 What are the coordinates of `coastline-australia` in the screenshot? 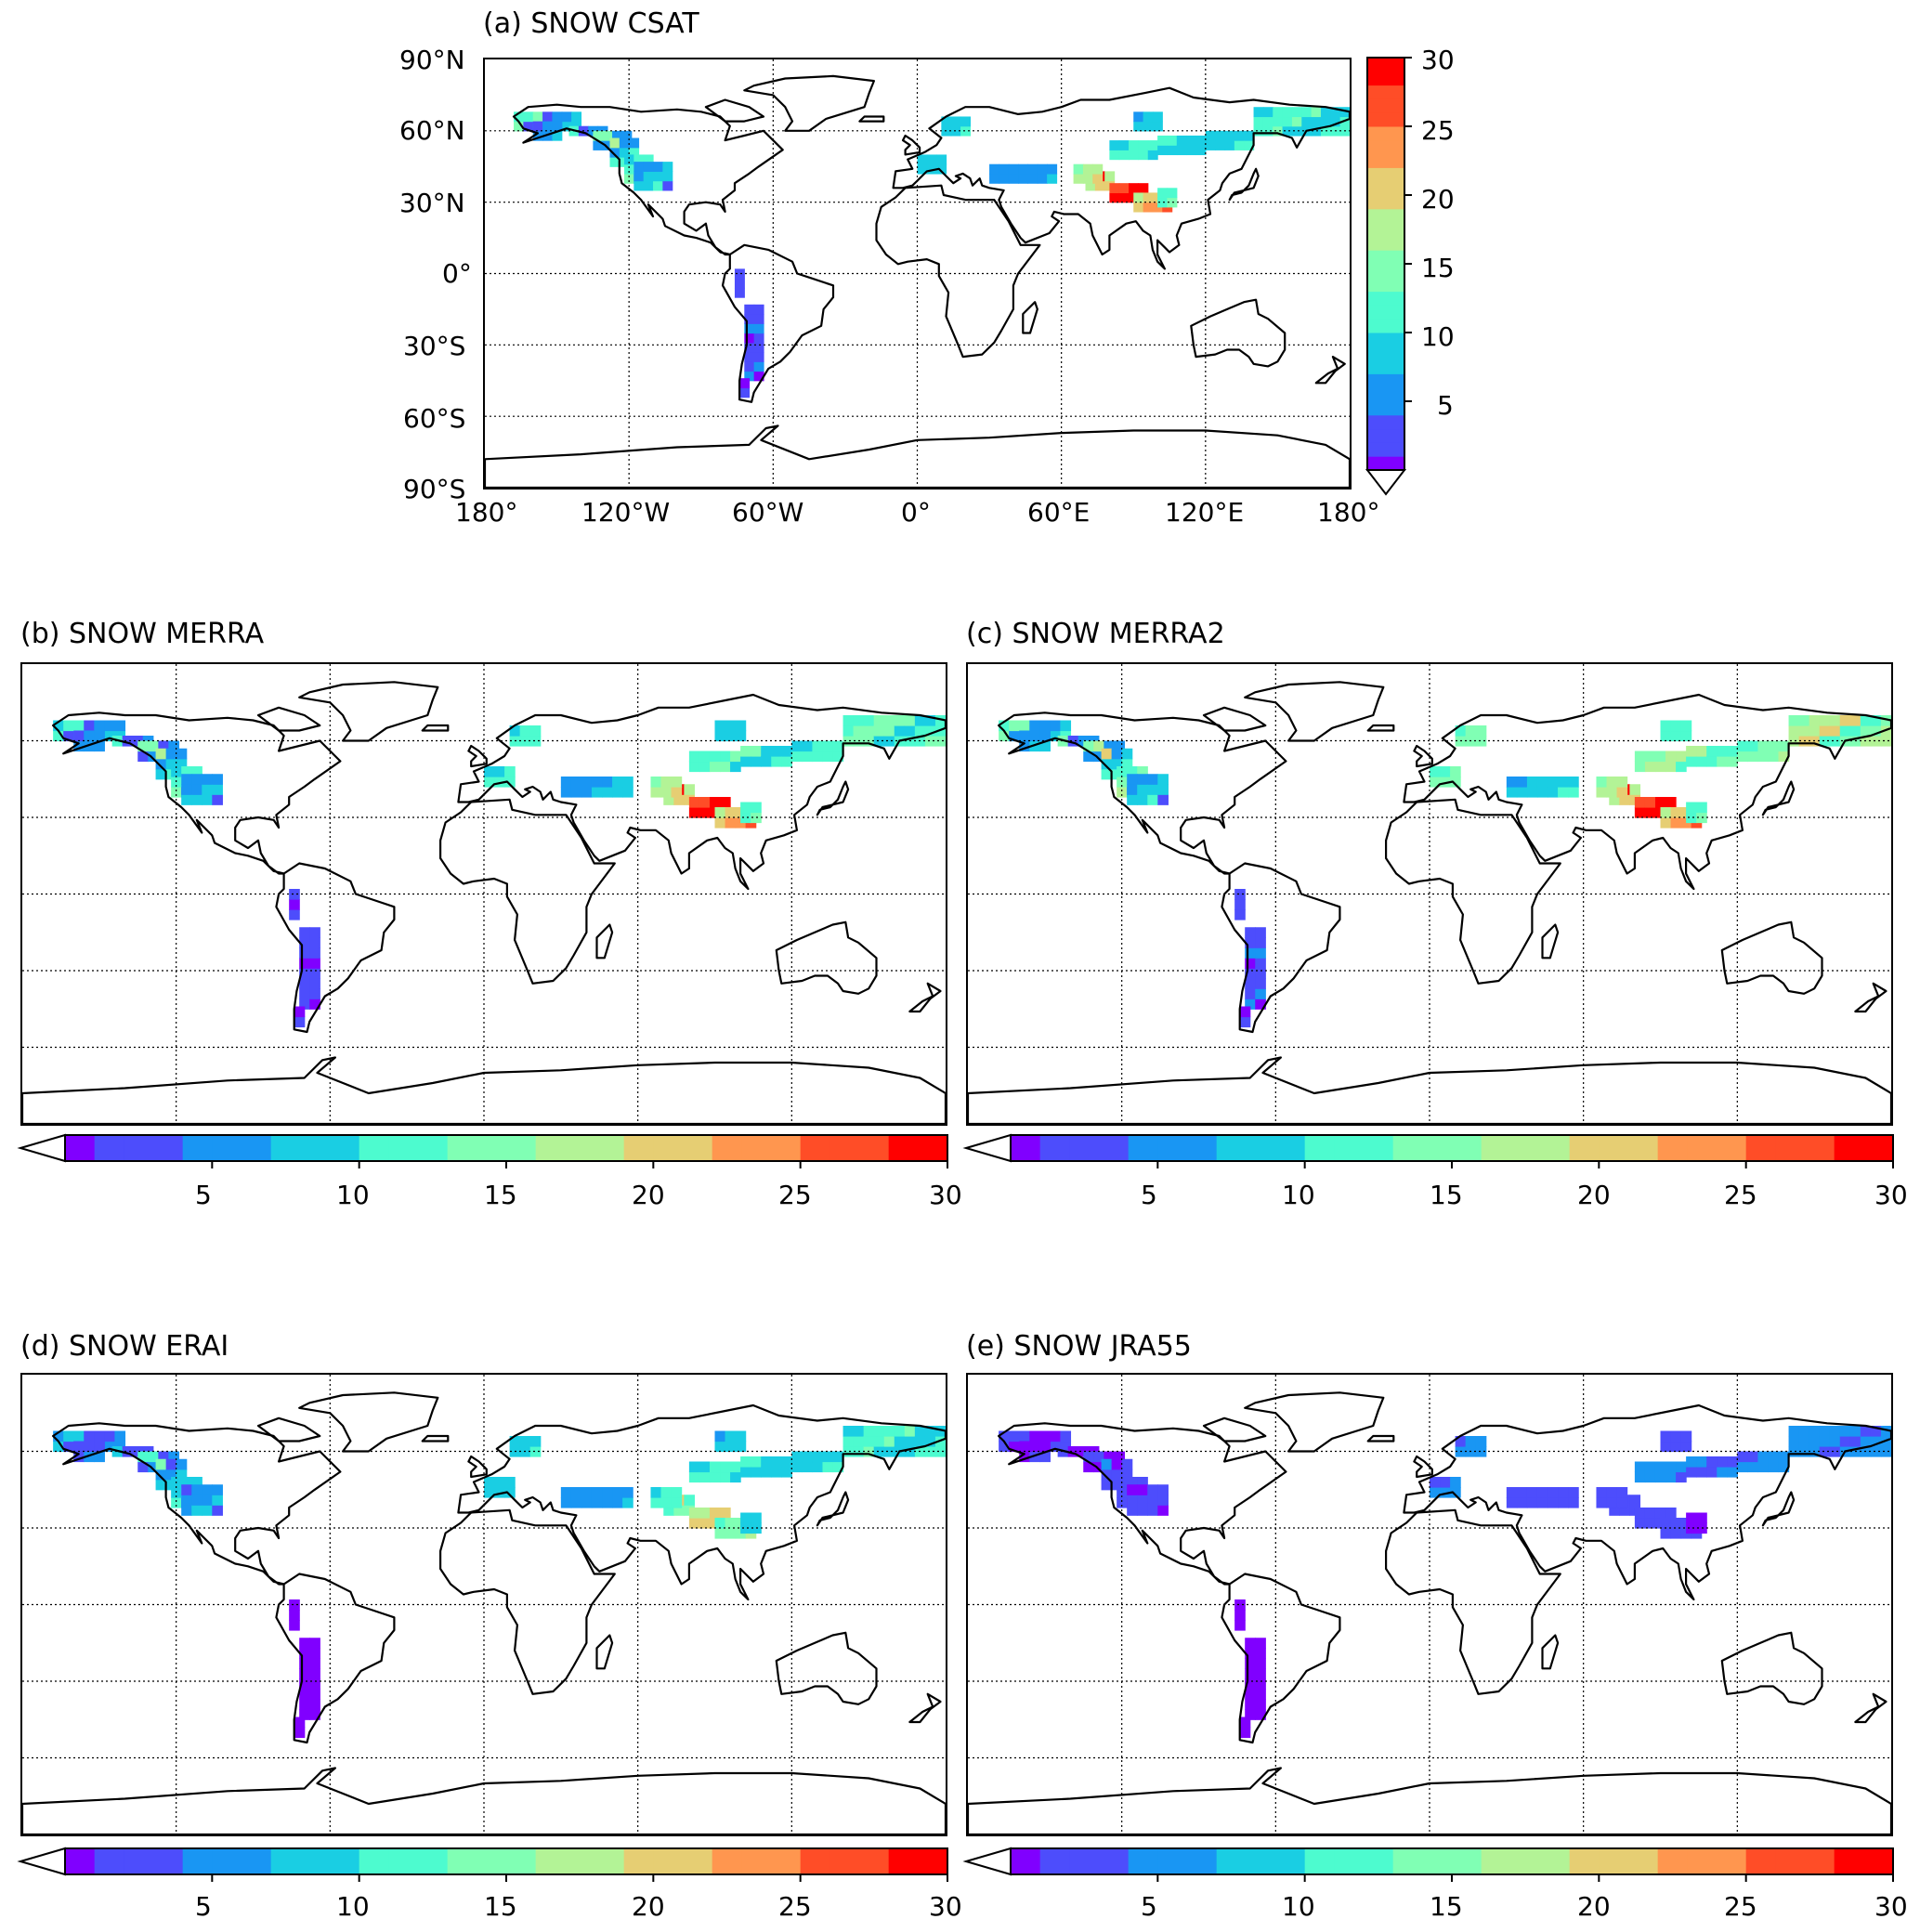 It's located at (827, 957).